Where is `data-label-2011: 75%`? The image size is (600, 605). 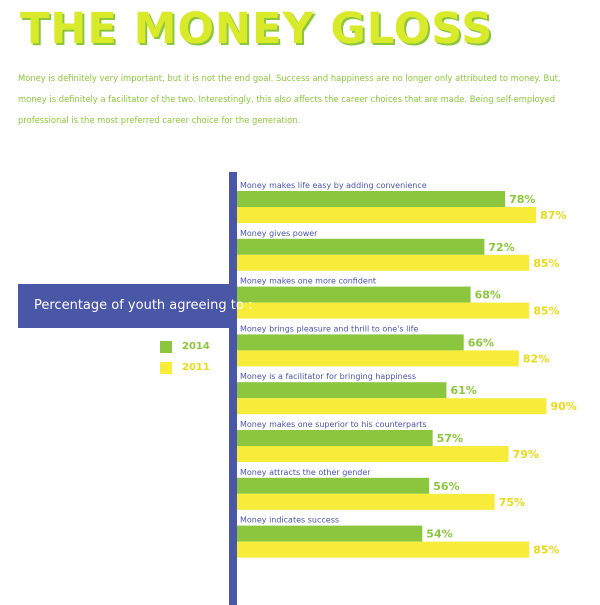
data-label-2011: 75% is located at coordinates (512, 502).